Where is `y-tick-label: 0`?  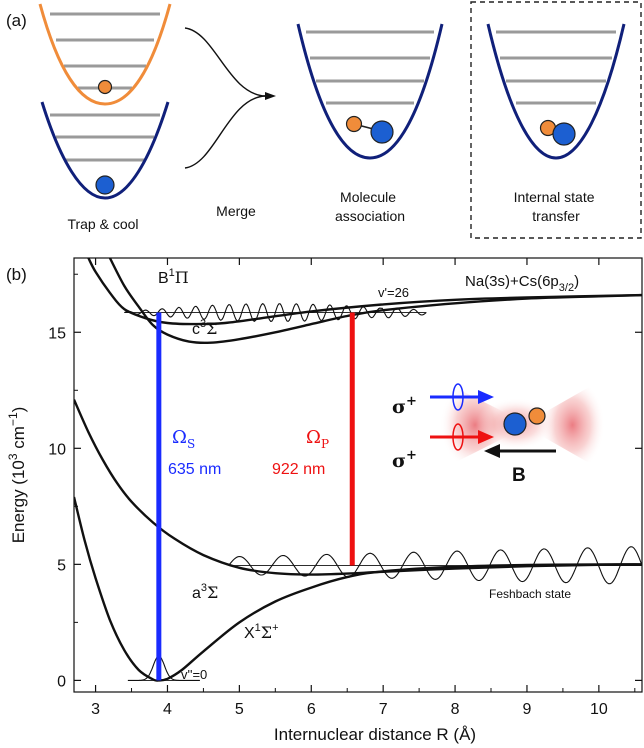 y-tick-label: 0 is located at coordinates (61, 681).